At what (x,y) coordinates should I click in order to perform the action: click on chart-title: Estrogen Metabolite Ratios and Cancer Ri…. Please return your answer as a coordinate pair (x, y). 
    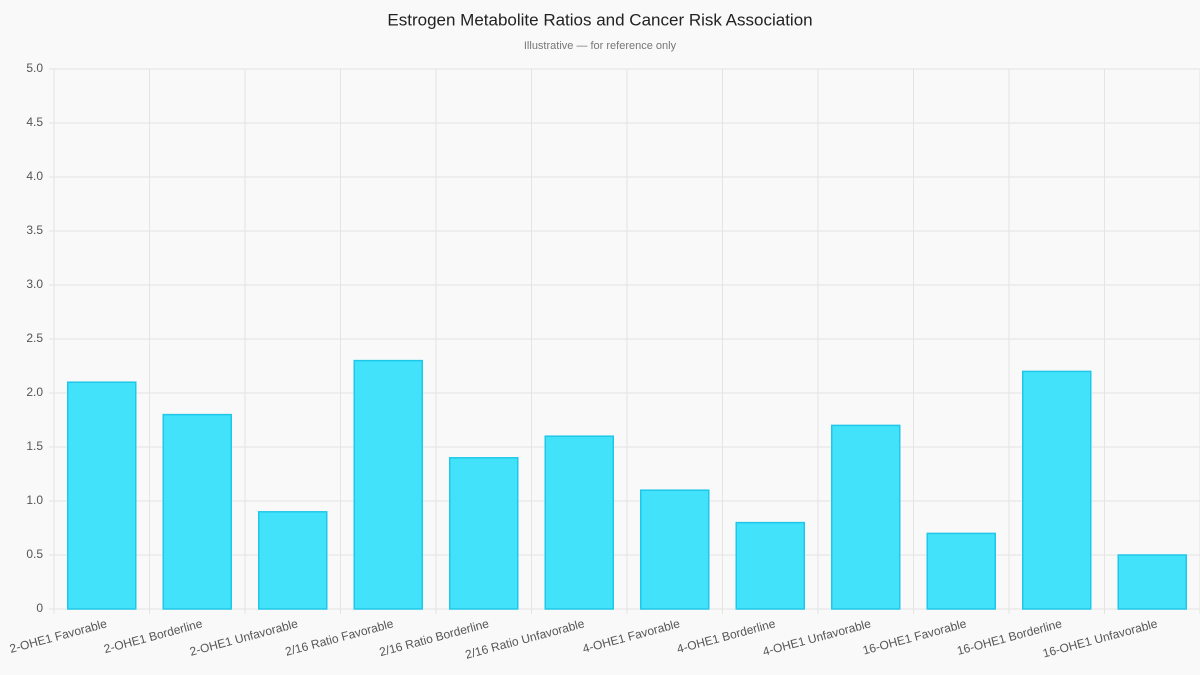
    Looking at the image, I should click on (599, 19).